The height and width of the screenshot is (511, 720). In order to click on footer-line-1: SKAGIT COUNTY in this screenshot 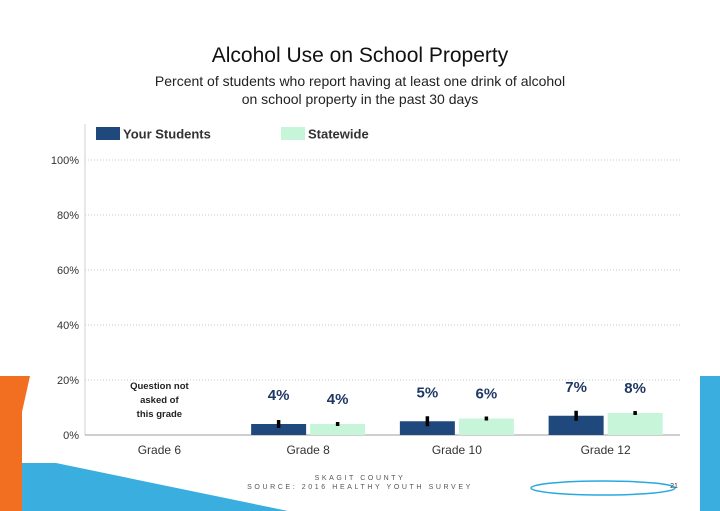, I will do `click(360, 478)`.